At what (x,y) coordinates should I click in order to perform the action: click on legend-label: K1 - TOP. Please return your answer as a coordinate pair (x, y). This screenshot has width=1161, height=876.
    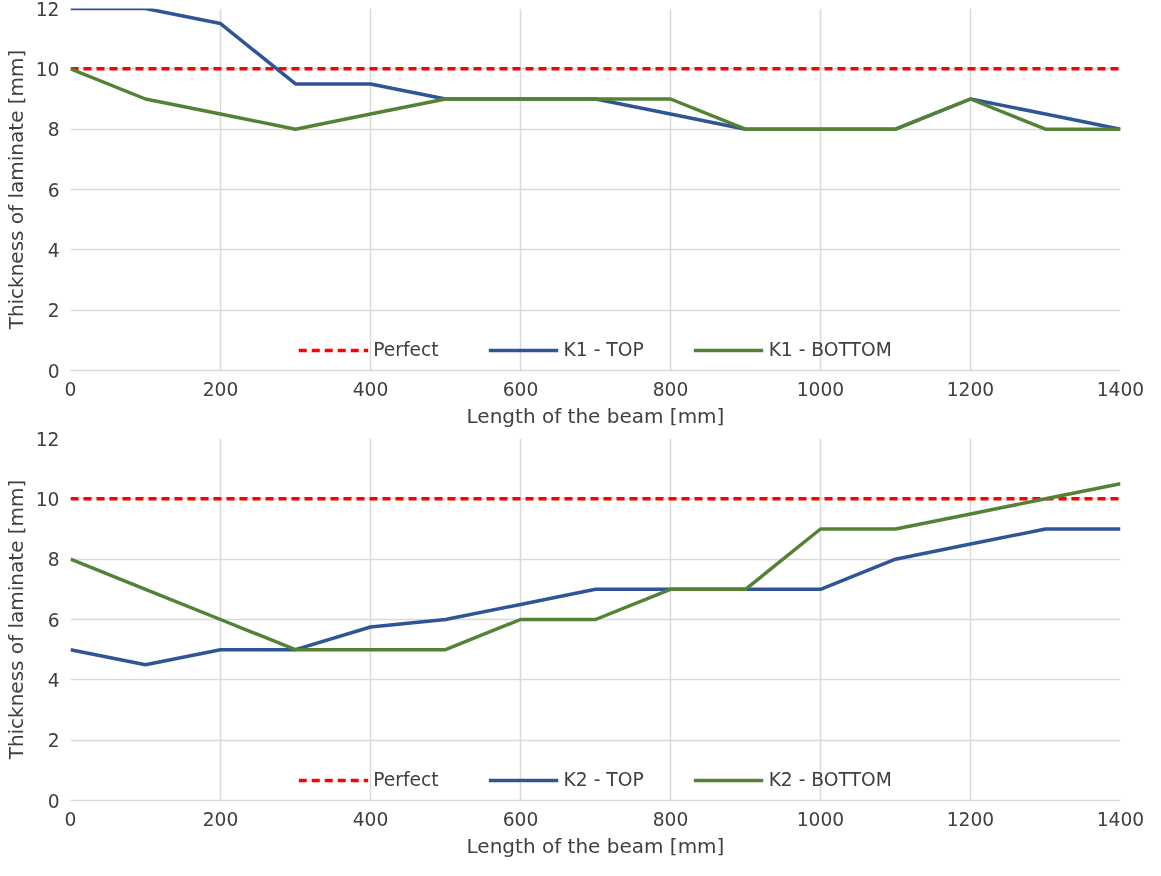
    Looking at the image, I should click on (603, 349).